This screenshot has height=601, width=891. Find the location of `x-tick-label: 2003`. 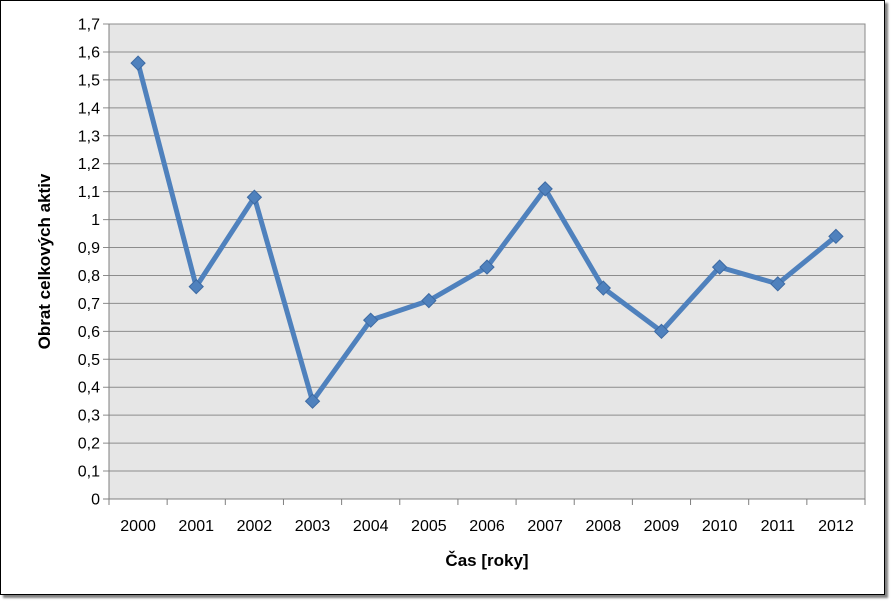

x-tick-label: 2003 is located at coordinates (313, 526).